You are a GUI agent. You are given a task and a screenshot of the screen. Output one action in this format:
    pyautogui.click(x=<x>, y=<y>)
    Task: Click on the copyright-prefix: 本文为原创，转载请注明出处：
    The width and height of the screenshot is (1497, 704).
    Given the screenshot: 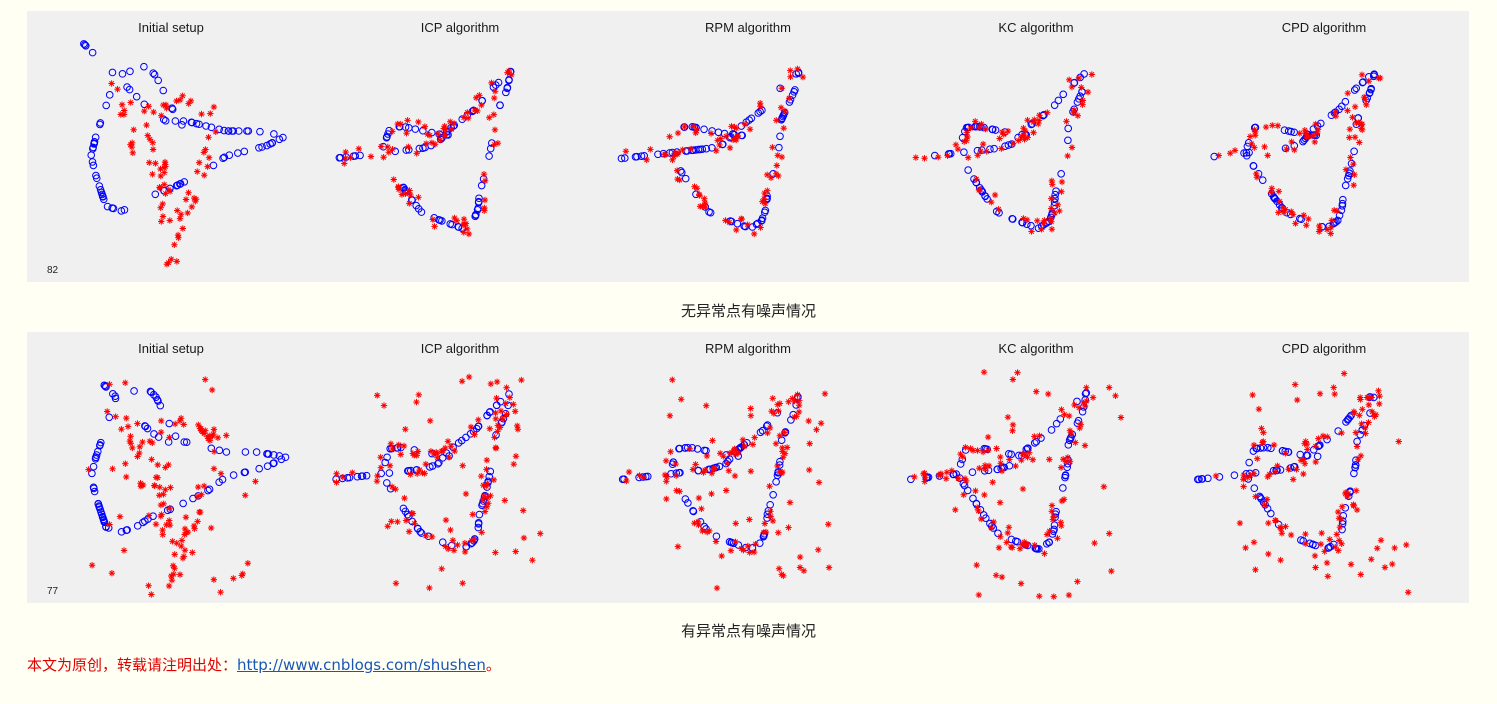 What is the action you would take?
    pyautogui.click(x=132, y=665)
    